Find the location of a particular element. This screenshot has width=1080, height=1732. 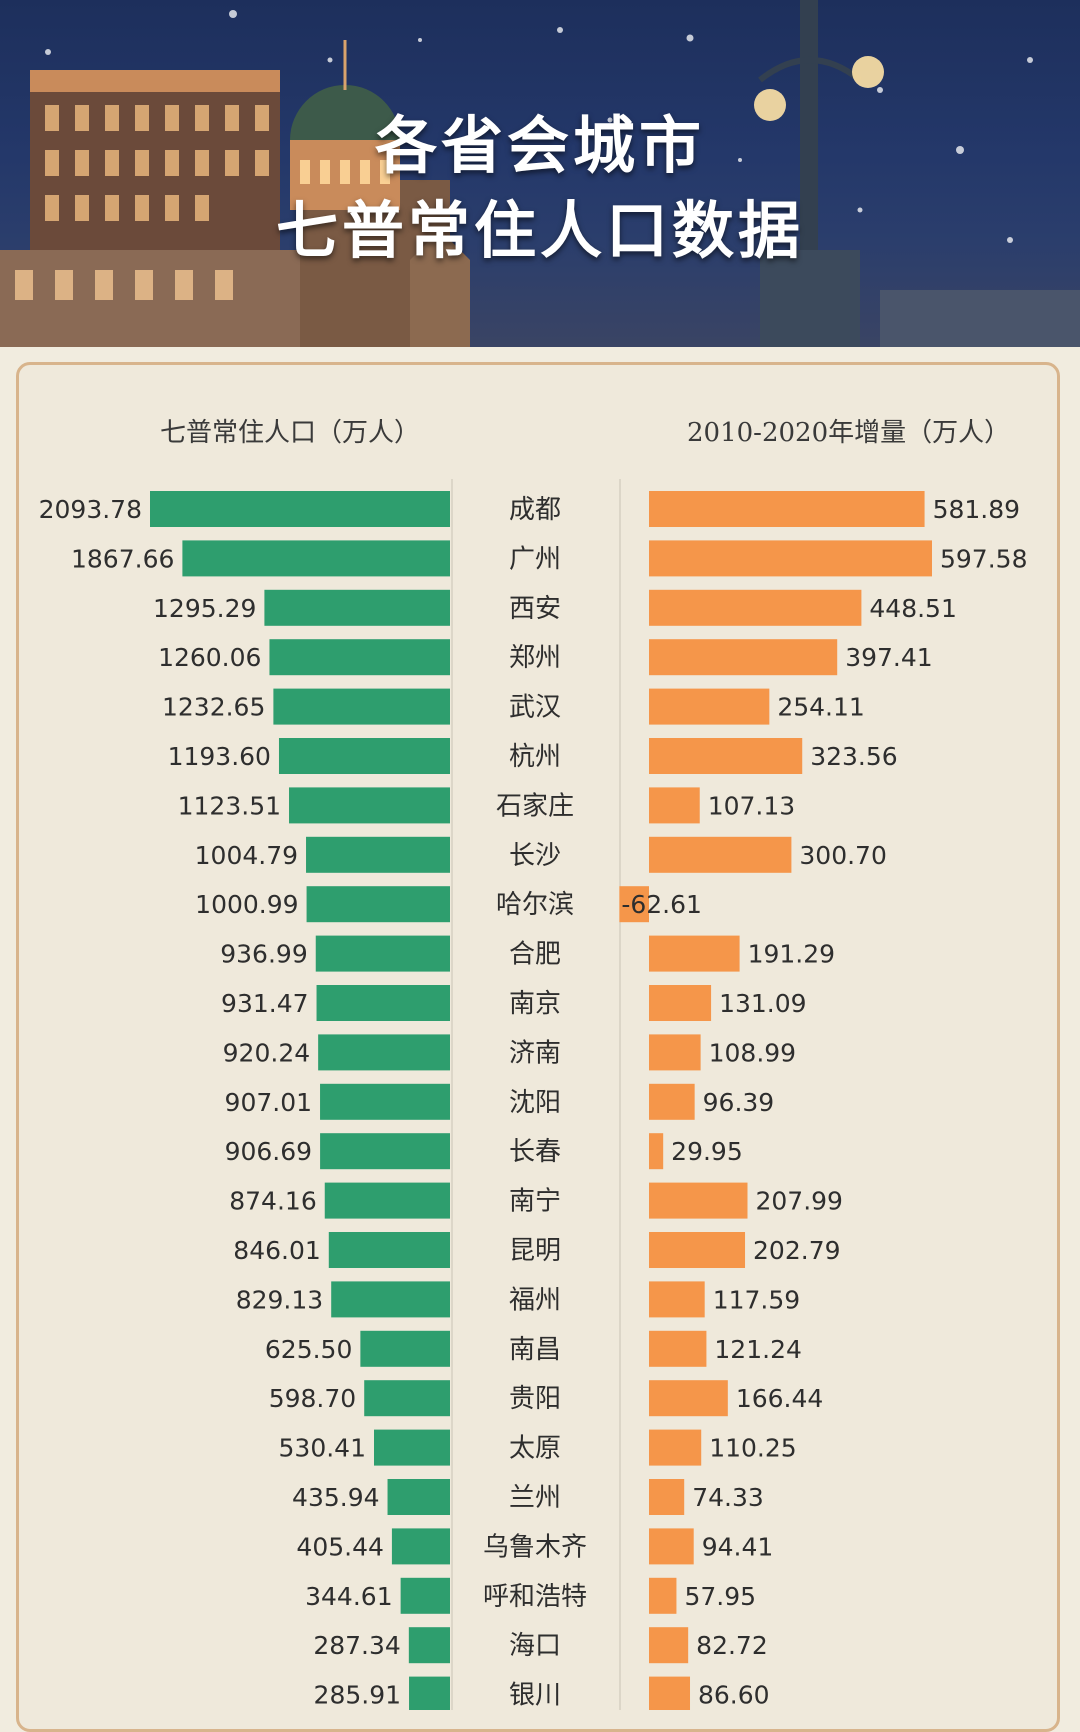

city-label: 广州 is located at coordinates (535, 559).